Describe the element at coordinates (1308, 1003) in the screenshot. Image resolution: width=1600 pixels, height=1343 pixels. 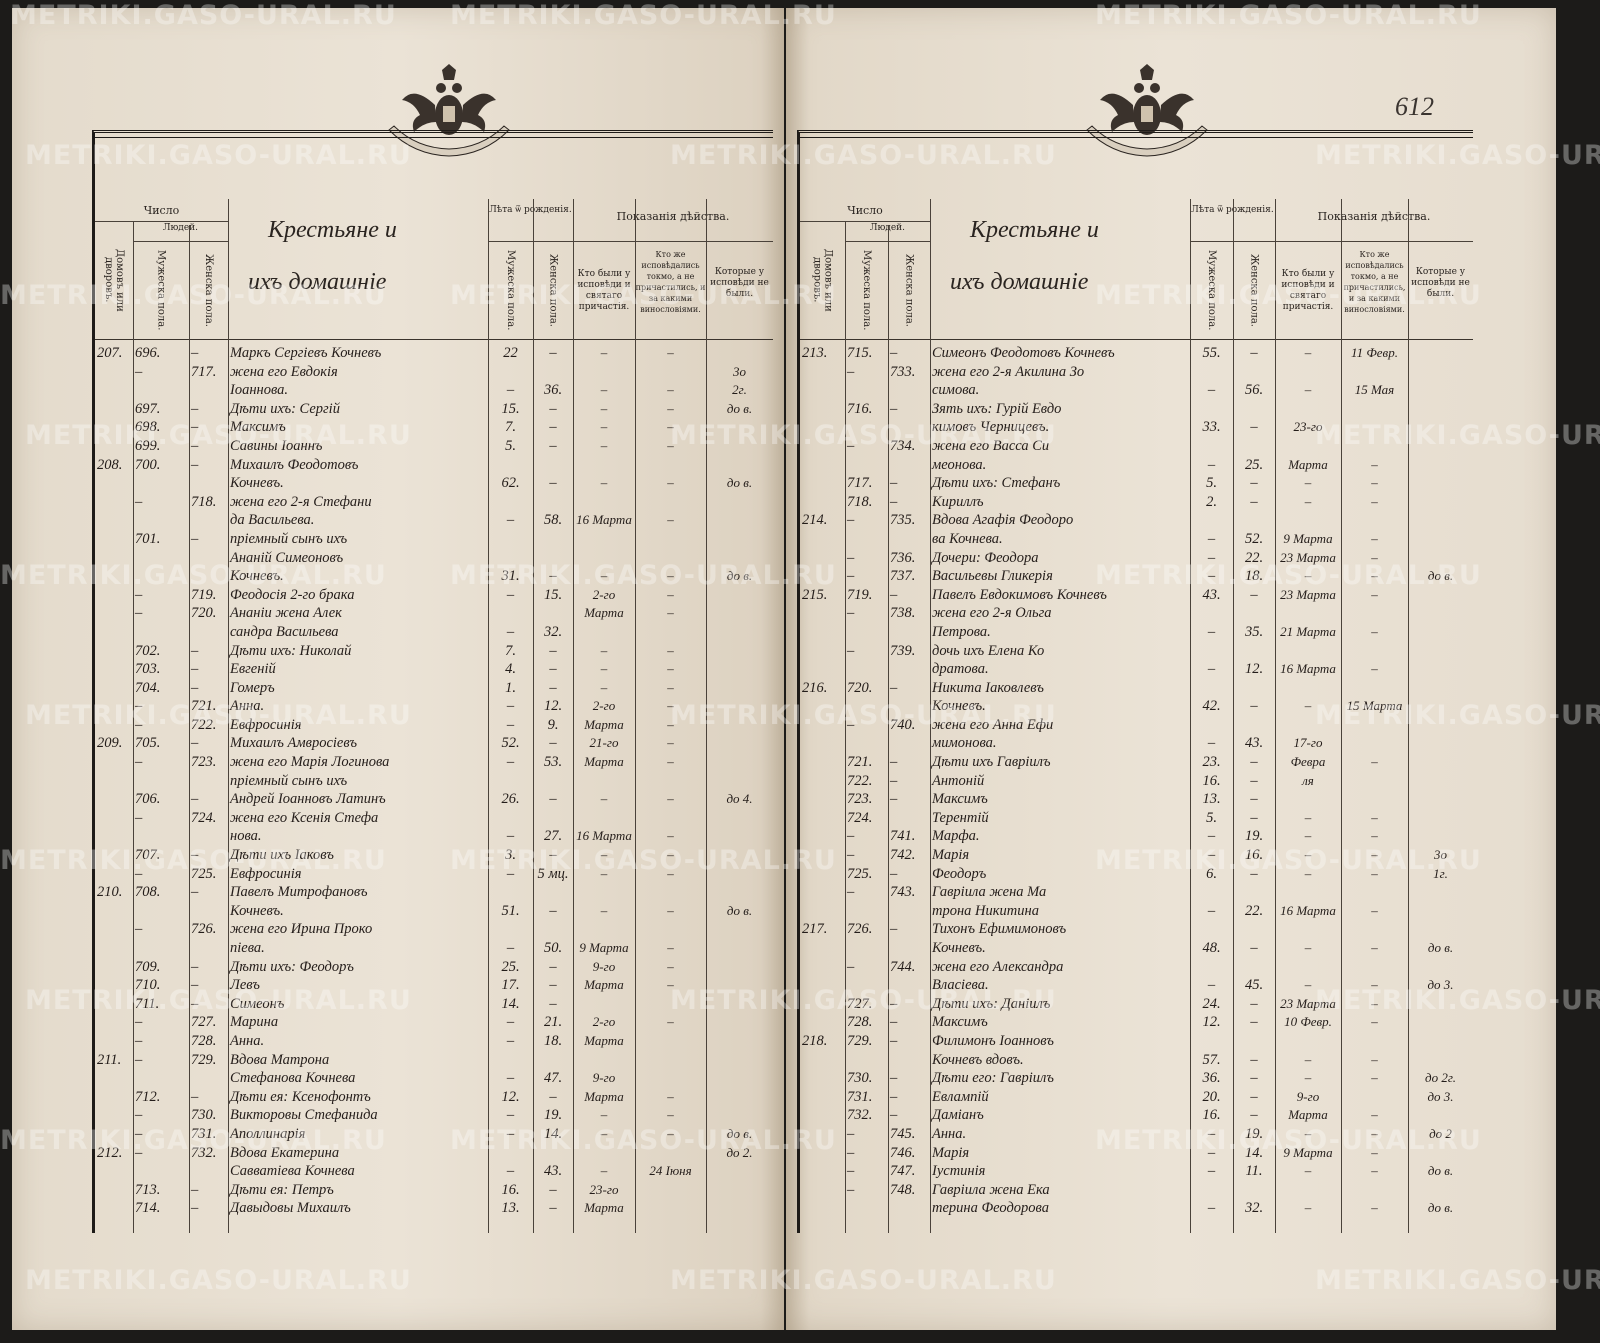
I see `confessed-communed: 23 Марта` at that location.